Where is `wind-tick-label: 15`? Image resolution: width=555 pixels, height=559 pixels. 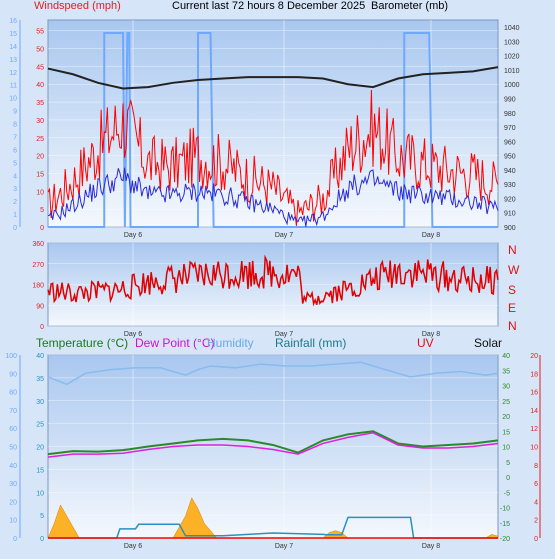
wind-tick-label: 15 is located at coordinates (40, 174).